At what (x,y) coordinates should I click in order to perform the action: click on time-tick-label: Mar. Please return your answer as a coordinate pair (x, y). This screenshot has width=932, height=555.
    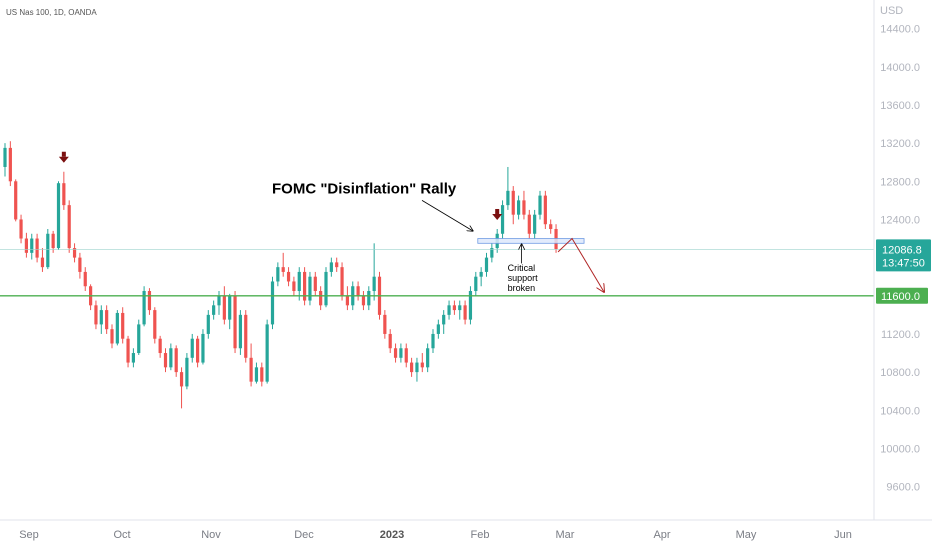
    Looking at the image, I should click on (565, 535).